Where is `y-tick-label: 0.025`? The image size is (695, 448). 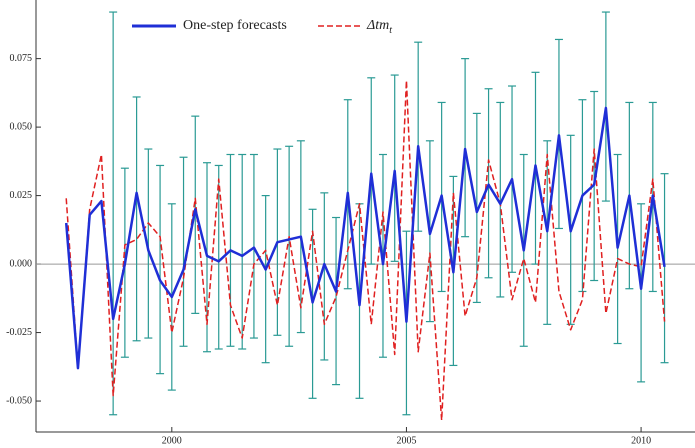
y-tick-label: 0.025 is located at coordinates (21, 195).